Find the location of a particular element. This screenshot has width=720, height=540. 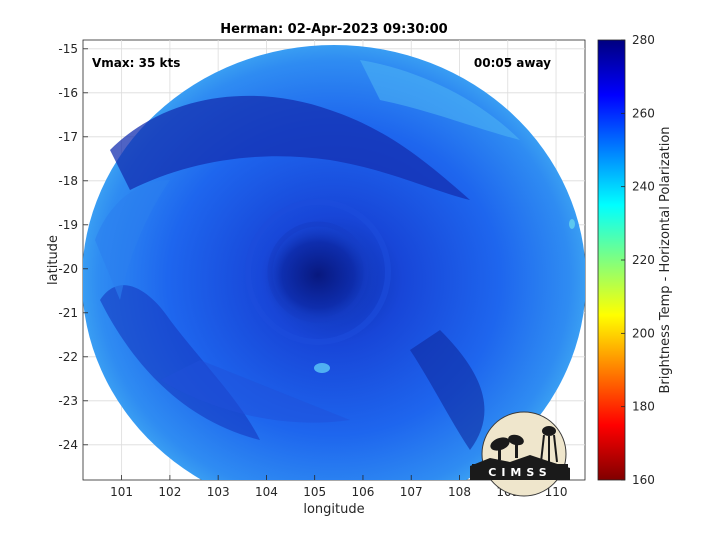

colorbar-tick-label: 280 is located at coordinates (643, 40).